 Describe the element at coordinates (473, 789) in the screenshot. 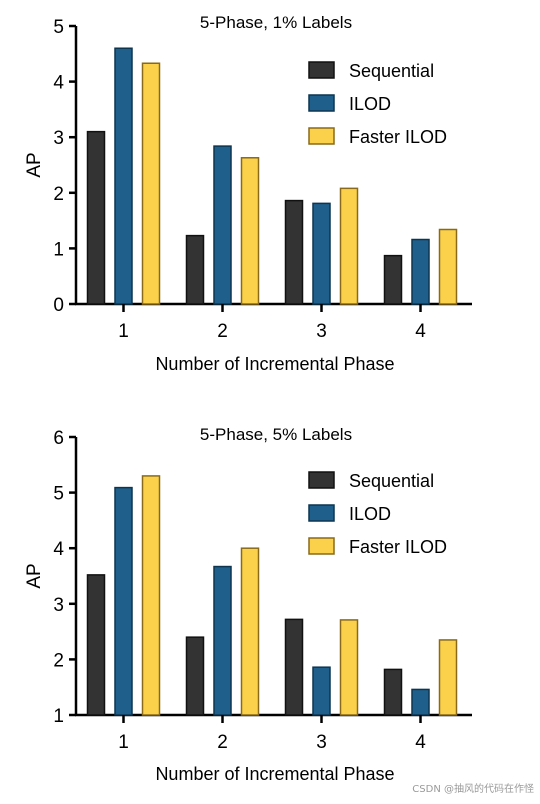

I see `watermark: CSDN @抽风的代码在作怪` at that location.